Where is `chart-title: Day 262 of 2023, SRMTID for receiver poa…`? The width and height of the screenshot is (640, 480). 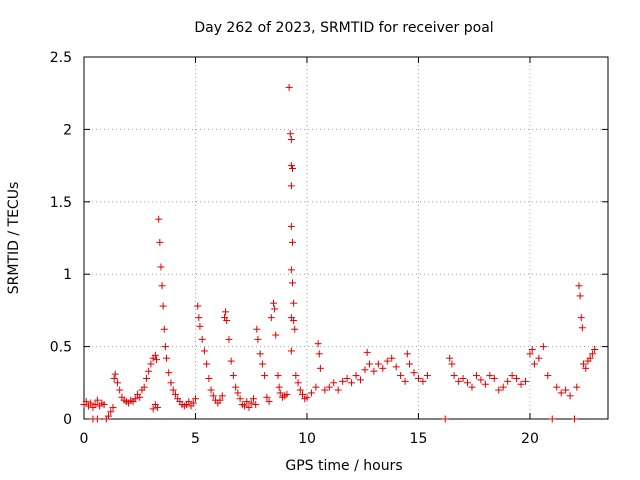 chart-title: Day 262 of 2023, SRMTID for receiver poa… is located at coordinates (343, 28).